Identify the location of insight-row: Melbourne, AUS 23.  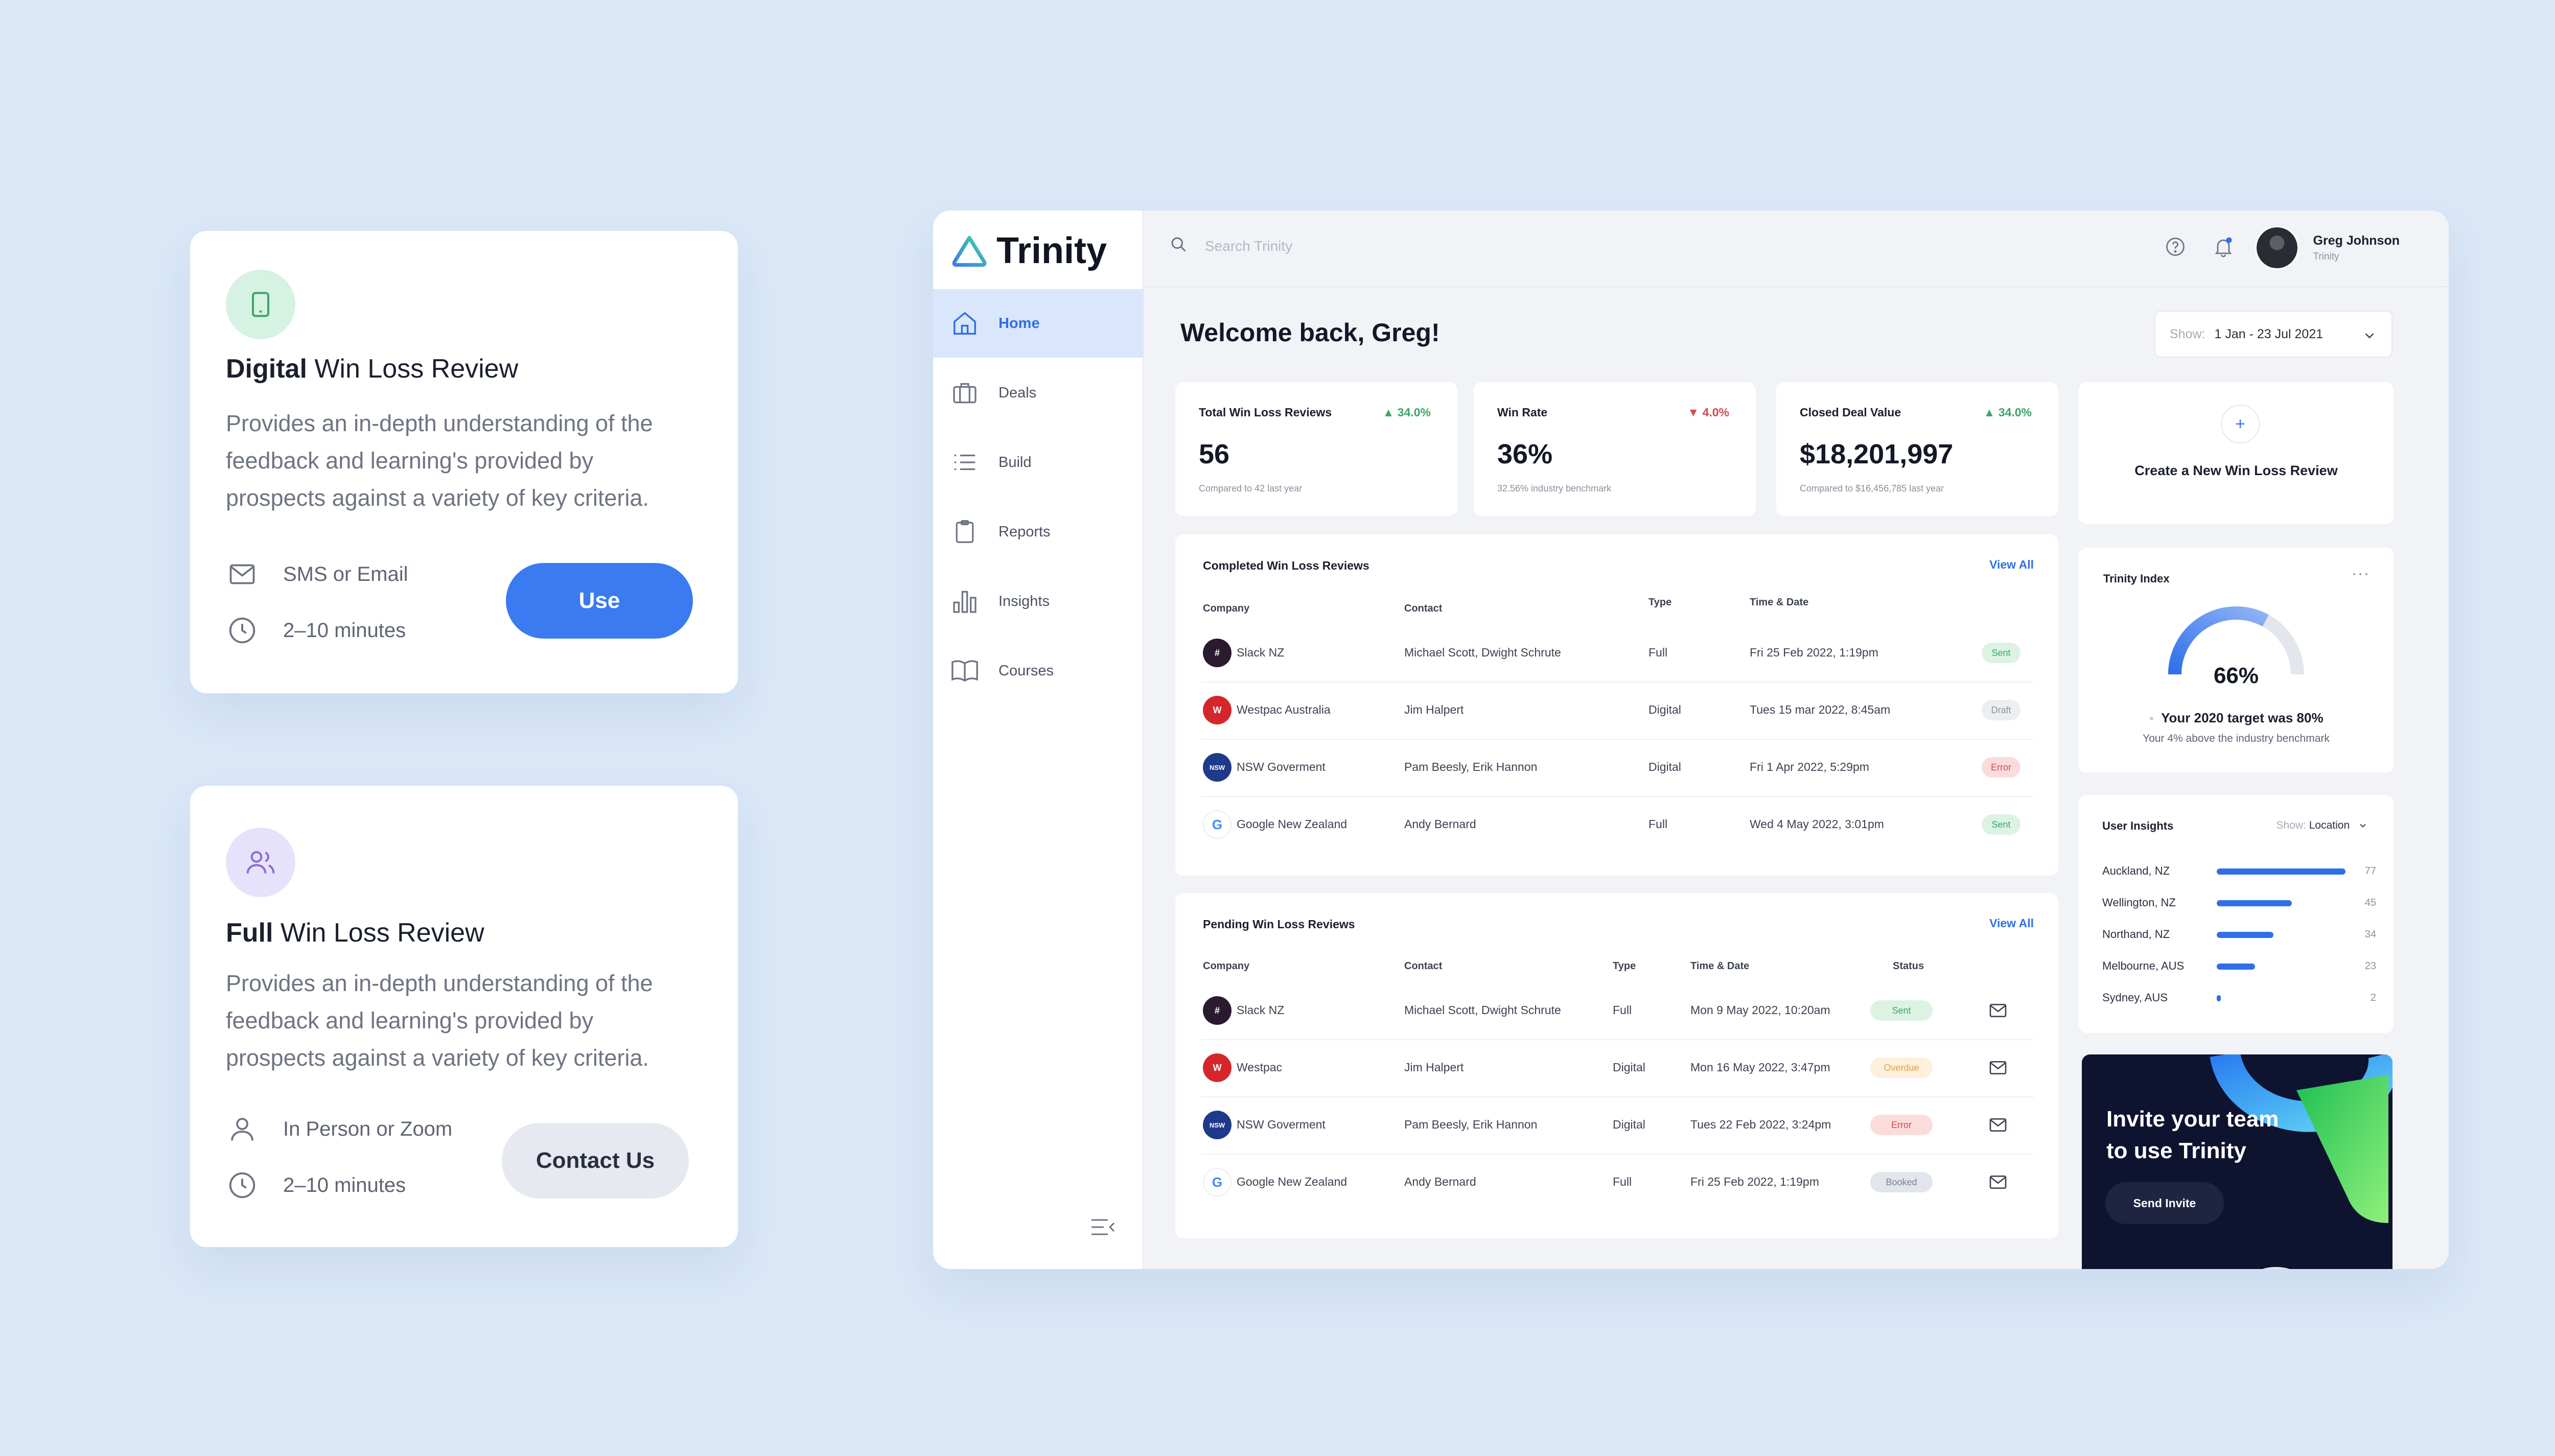
(2239, 965).